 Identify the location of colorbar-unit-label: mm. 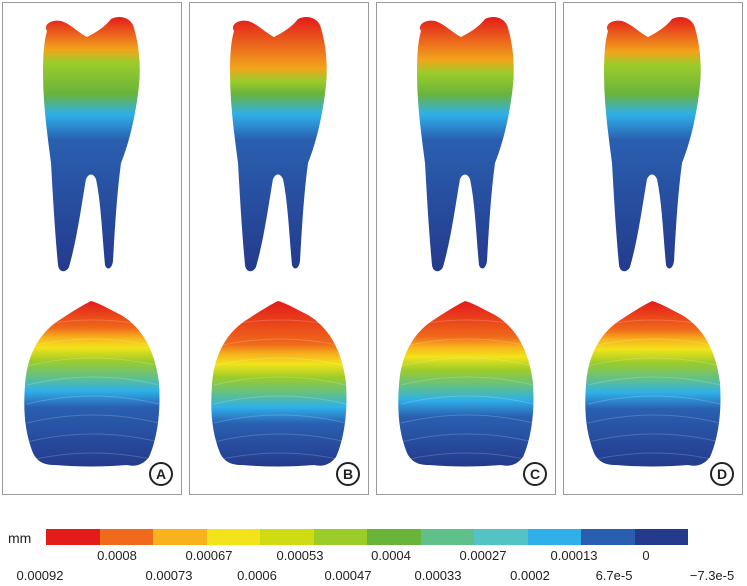
(20, 538).